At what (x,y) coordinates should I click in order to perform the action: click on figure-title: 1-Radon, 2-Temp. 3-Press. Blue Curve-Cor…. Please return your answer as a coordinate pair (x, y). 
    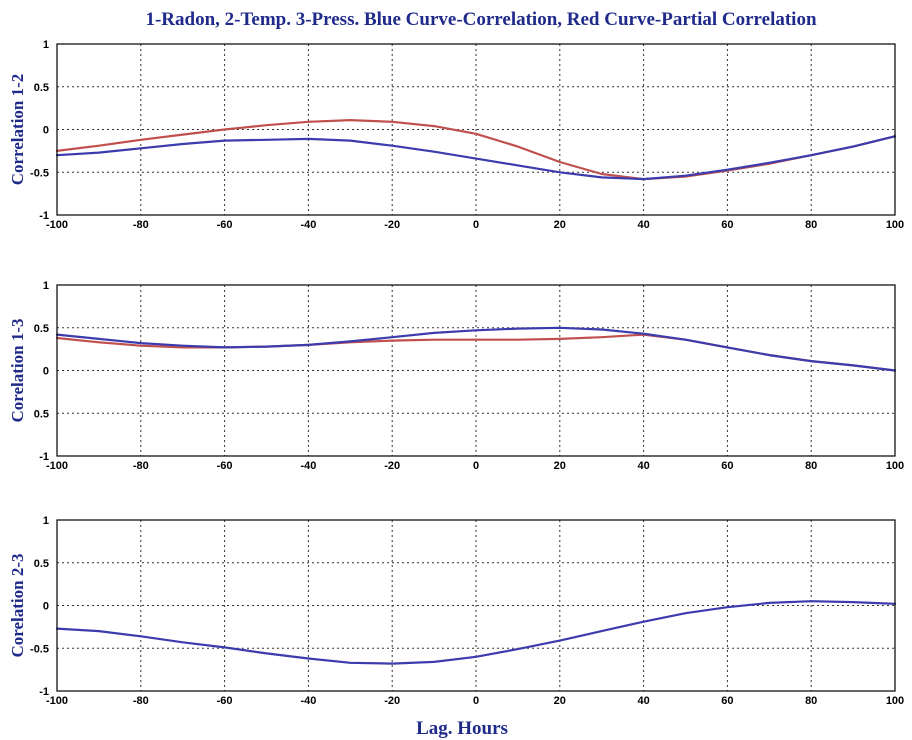
    Looking at the image, I should click on (481, 19).